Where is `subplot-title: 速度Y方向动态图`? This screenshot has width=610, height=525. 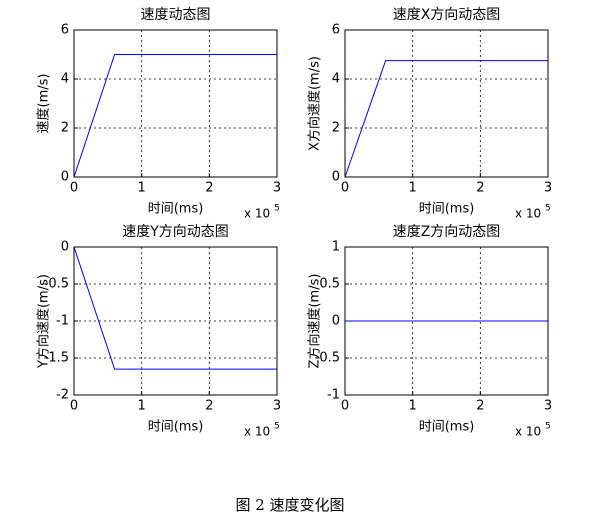 subplot-title: 速度Y方向动态图 is located at coordinates (175, 232).